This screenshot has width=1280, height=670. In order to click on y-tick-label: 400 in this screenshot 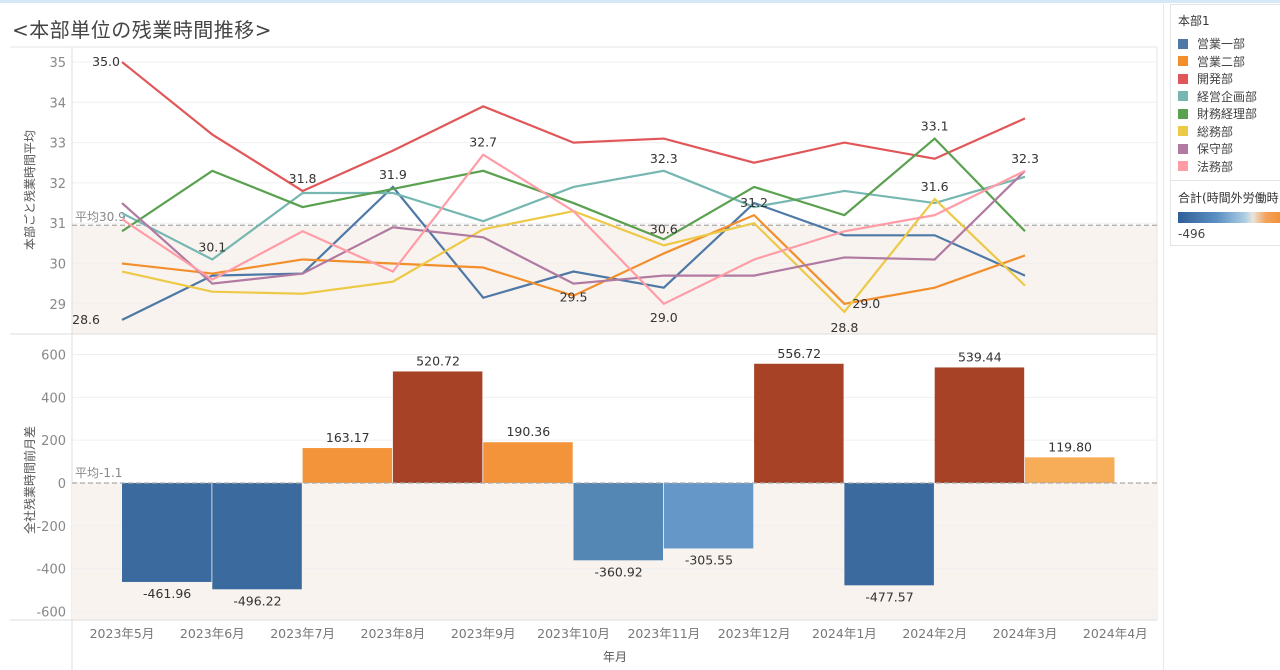, I will do `click(53, 398)`.